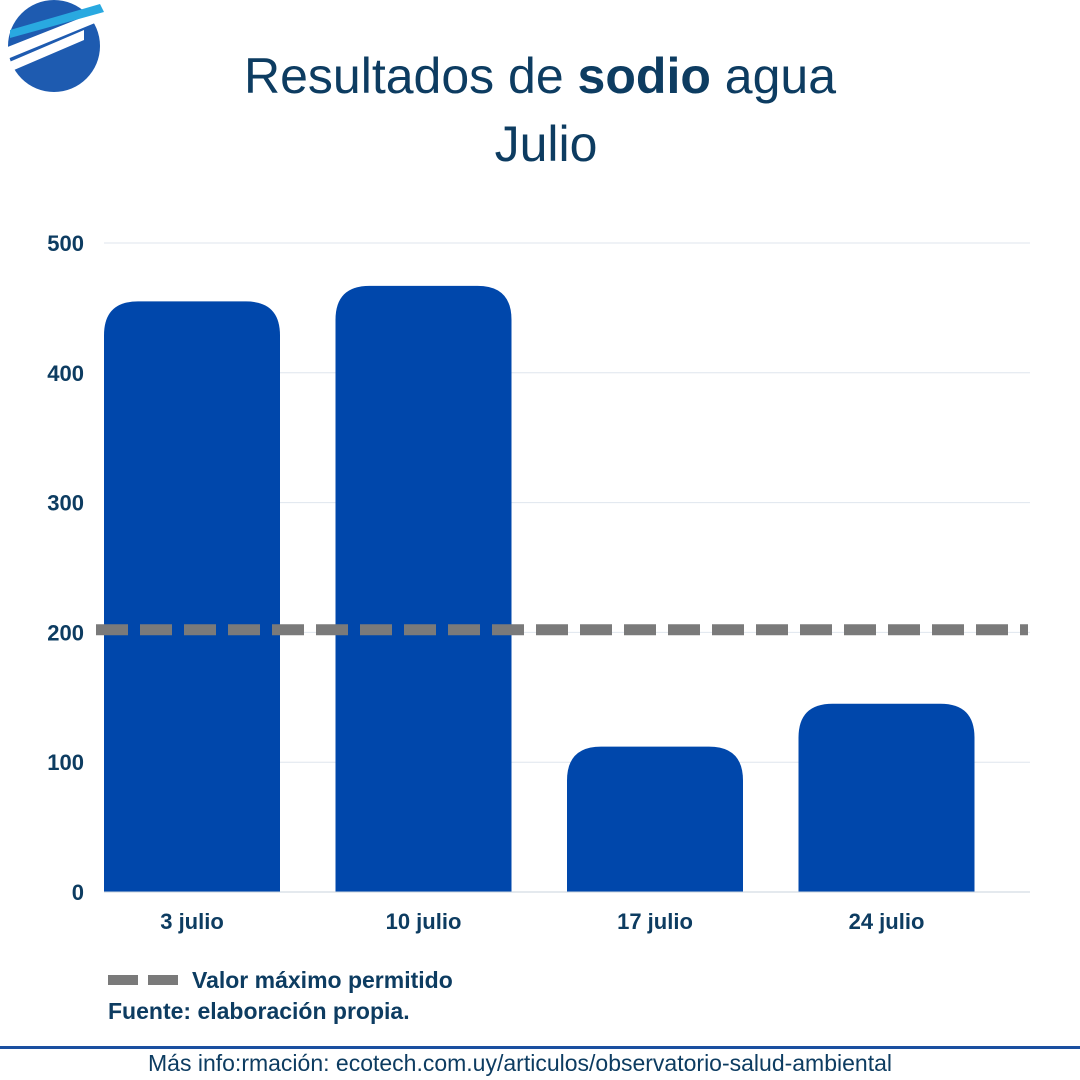  What do you see at coordinates (65, 632) in the screenshot?
I see `y-tick-label: 200` at bounding box center [65, 632].